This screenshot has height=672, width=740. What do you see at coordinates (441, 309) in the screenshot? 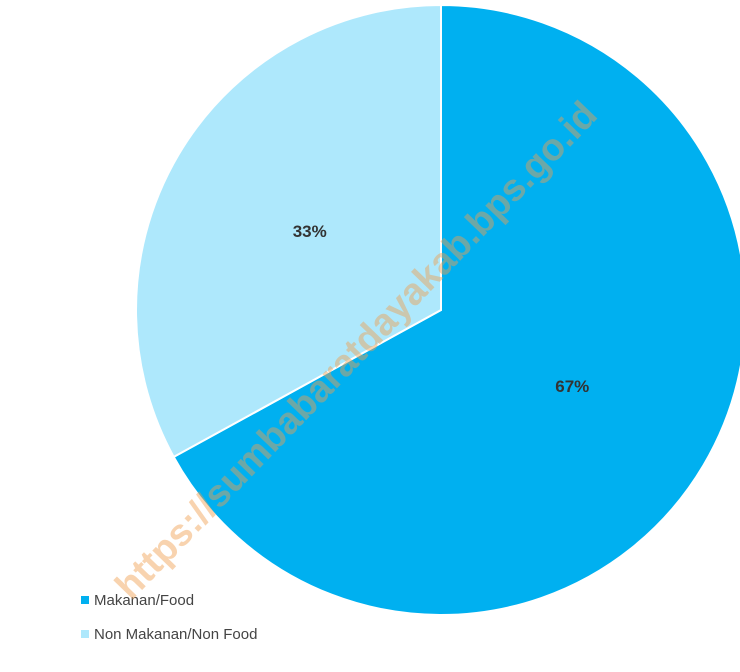
I see `labels: 67% 33%` at bounding box center [441, 309].